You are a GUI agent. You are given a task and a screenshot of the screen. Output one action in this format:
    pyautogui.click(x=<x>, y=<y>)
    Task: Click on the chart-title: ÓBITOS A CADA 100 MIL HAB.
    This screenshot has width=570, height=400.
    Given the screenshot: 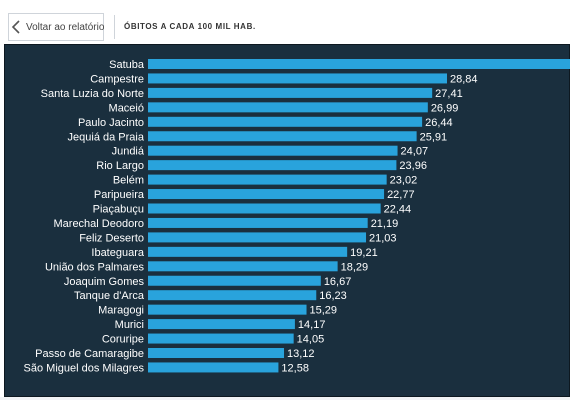 What is the action you would take?
    pyautogui.click(x=190, y=26)
    